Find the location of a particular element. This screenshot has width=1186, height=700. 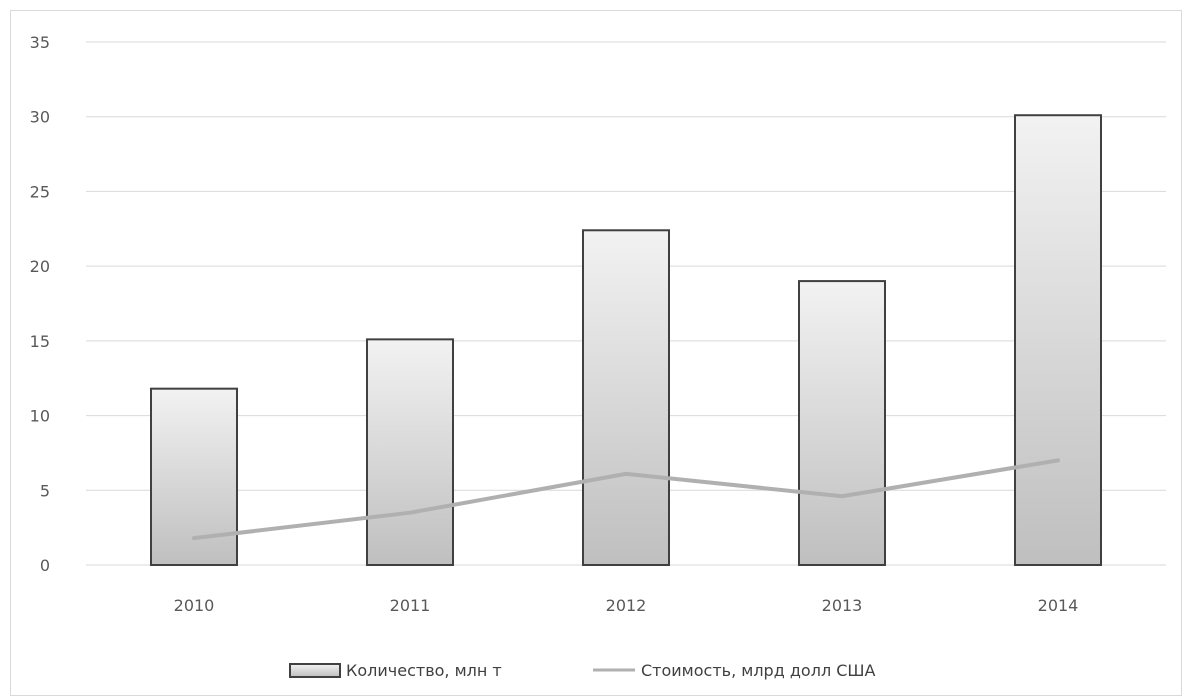

line-series is located at coordinates (626, 499).